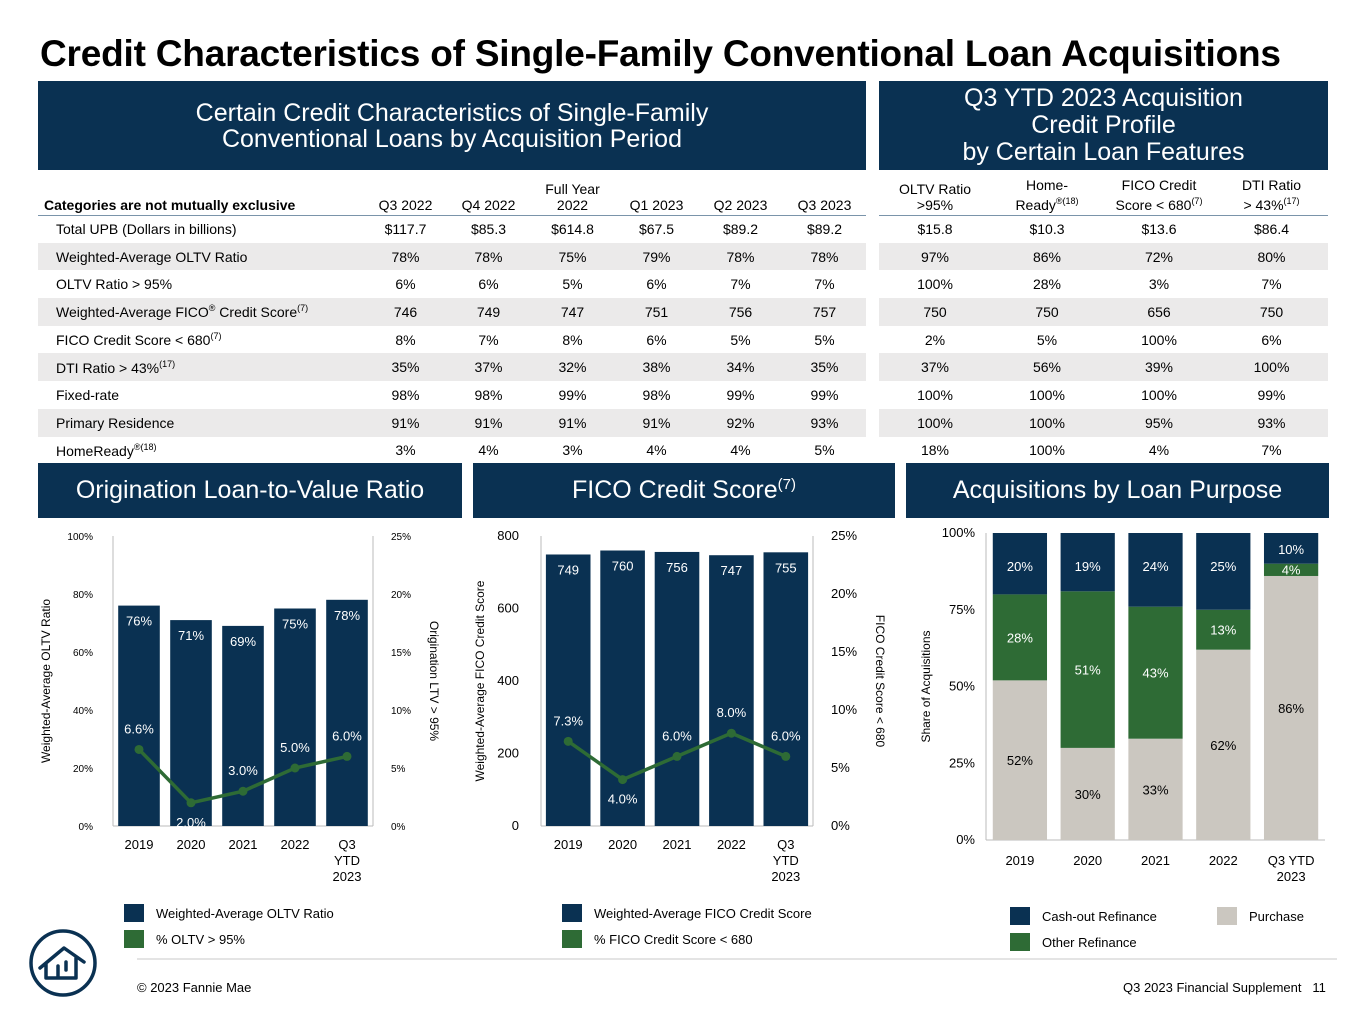 The image size is (1365, 1024). I want to click on page-number: 11, so click(1319, 987).